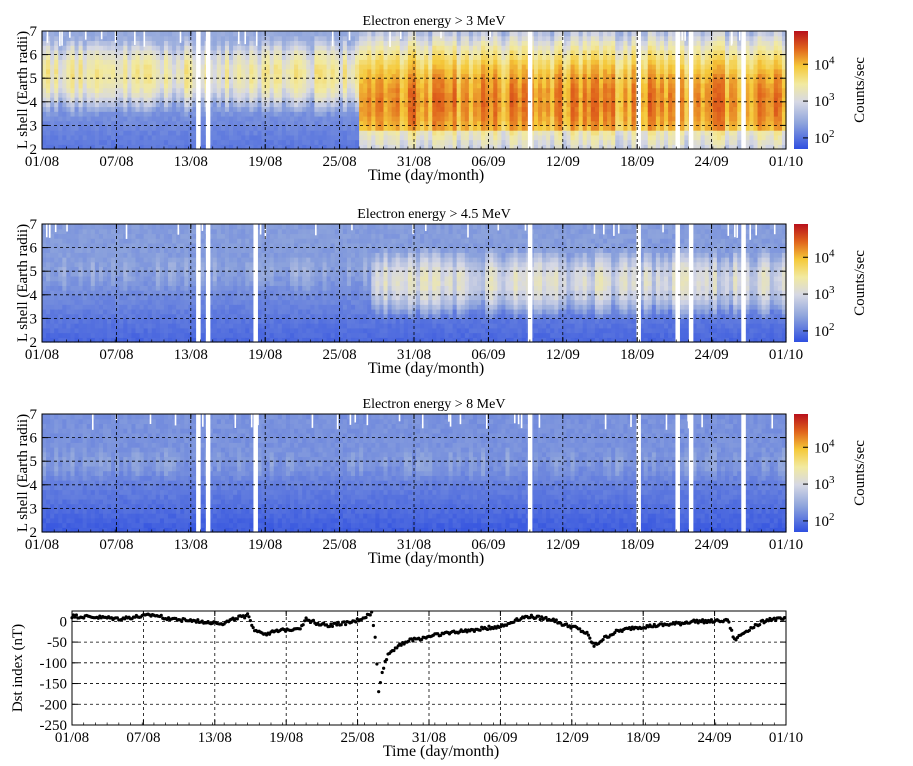  I want to click on y-tick-label: 6, so click(34, 56).